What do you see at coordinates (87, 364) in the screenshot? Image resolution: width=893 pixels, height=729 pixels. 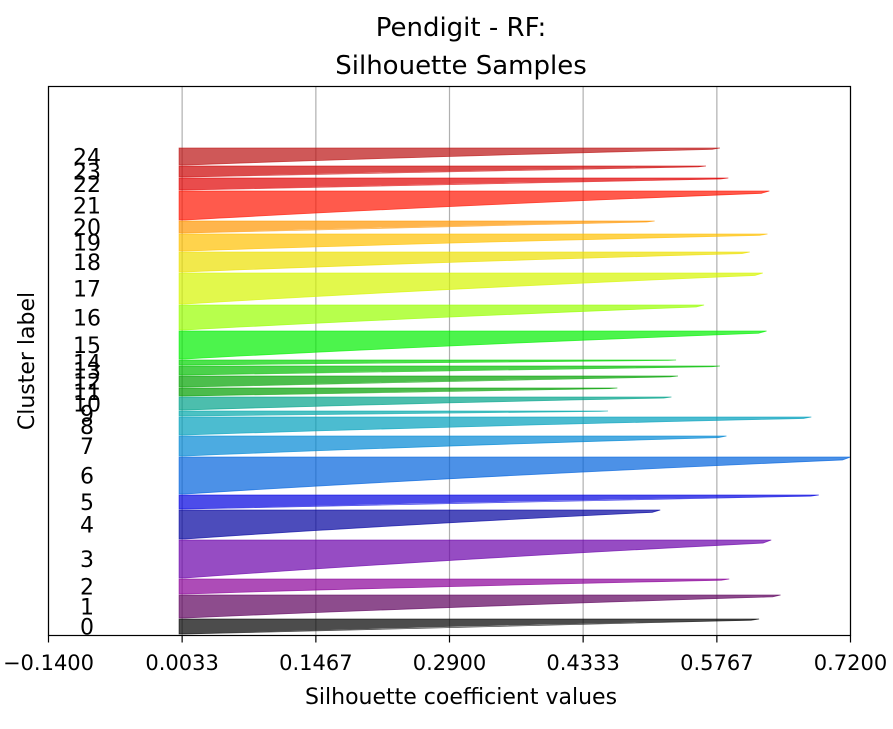 I see `cluster-label-14: 14` at bounding box center [87, 364].